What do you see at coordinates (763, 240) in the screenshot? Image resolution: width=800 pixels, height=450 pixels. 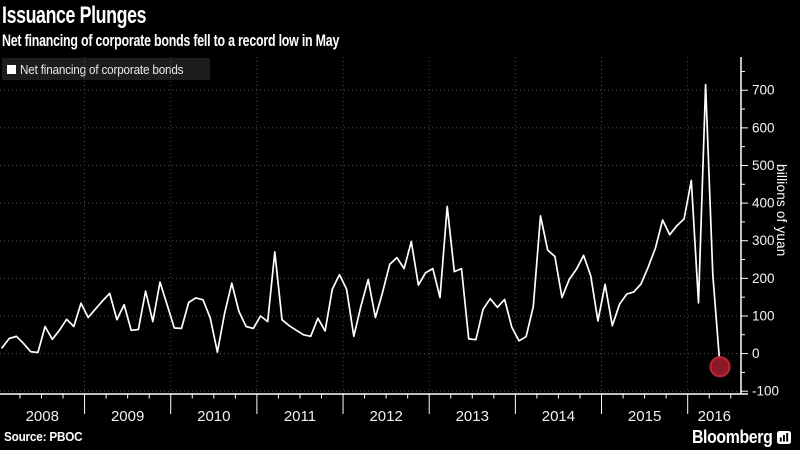 I see `y-tick-label: 300` at bounding box center [763, 240].